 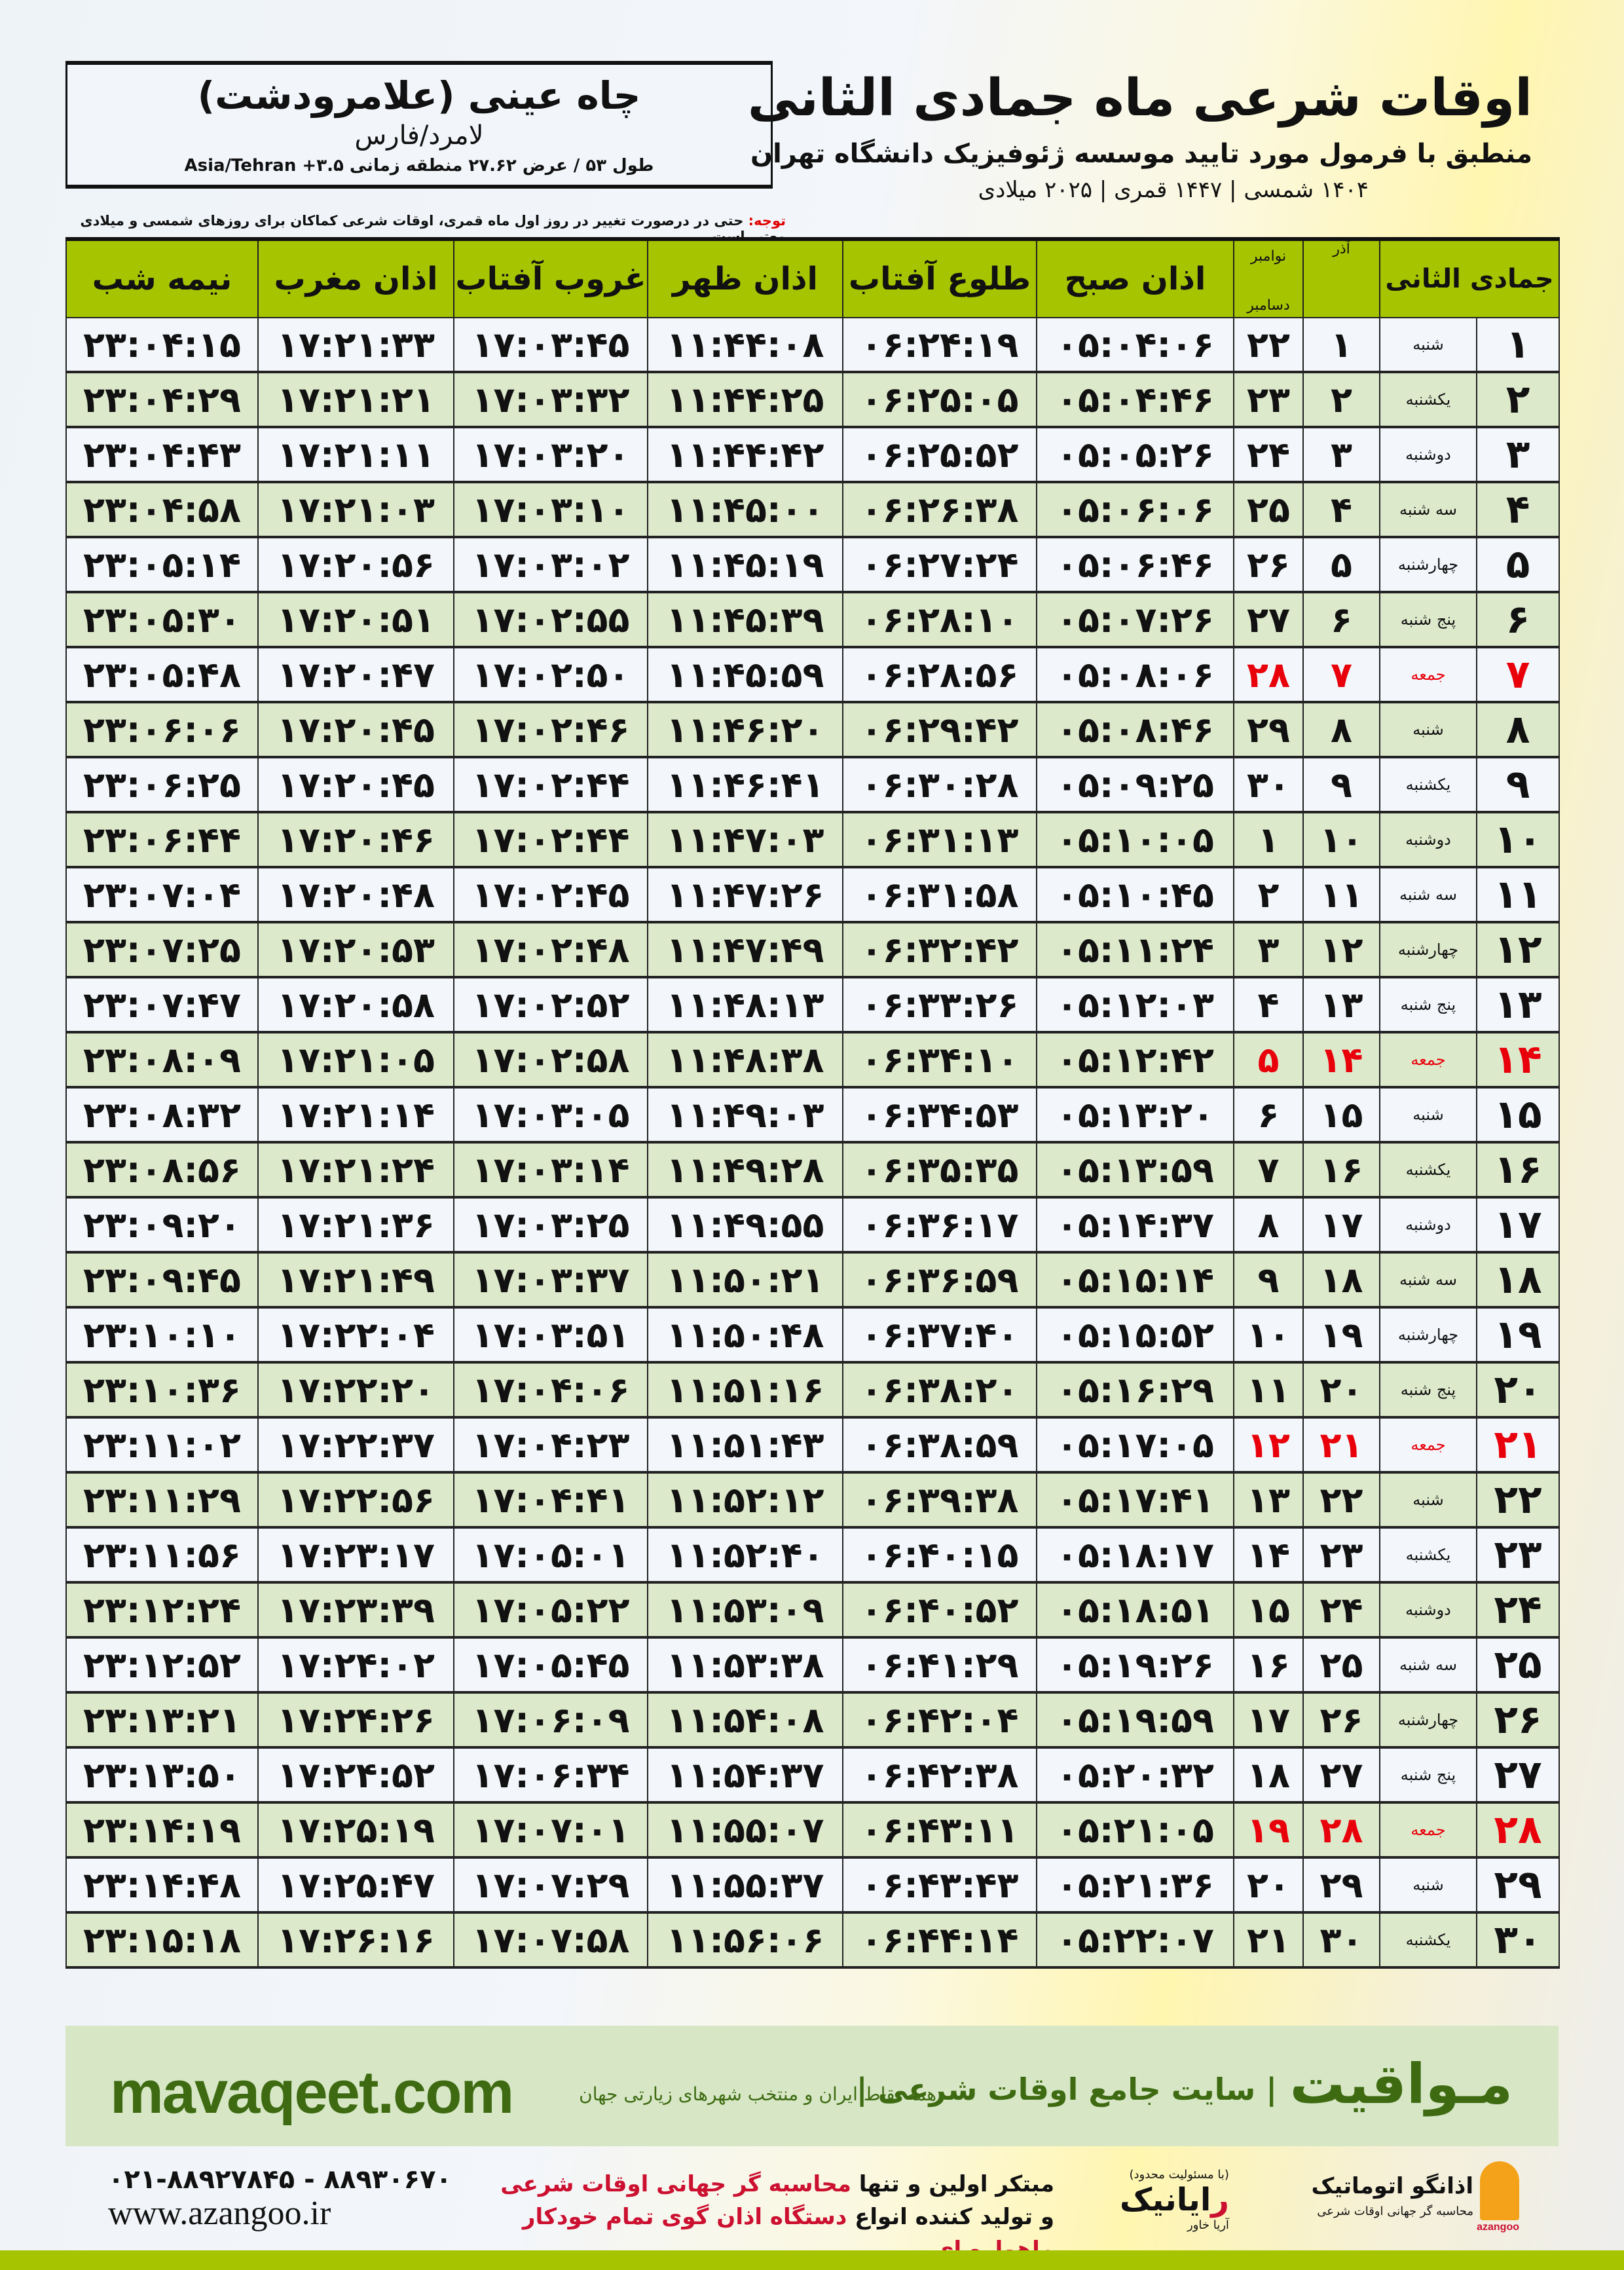 What do you see at coordinates (1428, 1005) in the screenshot?
I see `cell-weekday: پنج شنبه` at bounding box center [1428, 1005].